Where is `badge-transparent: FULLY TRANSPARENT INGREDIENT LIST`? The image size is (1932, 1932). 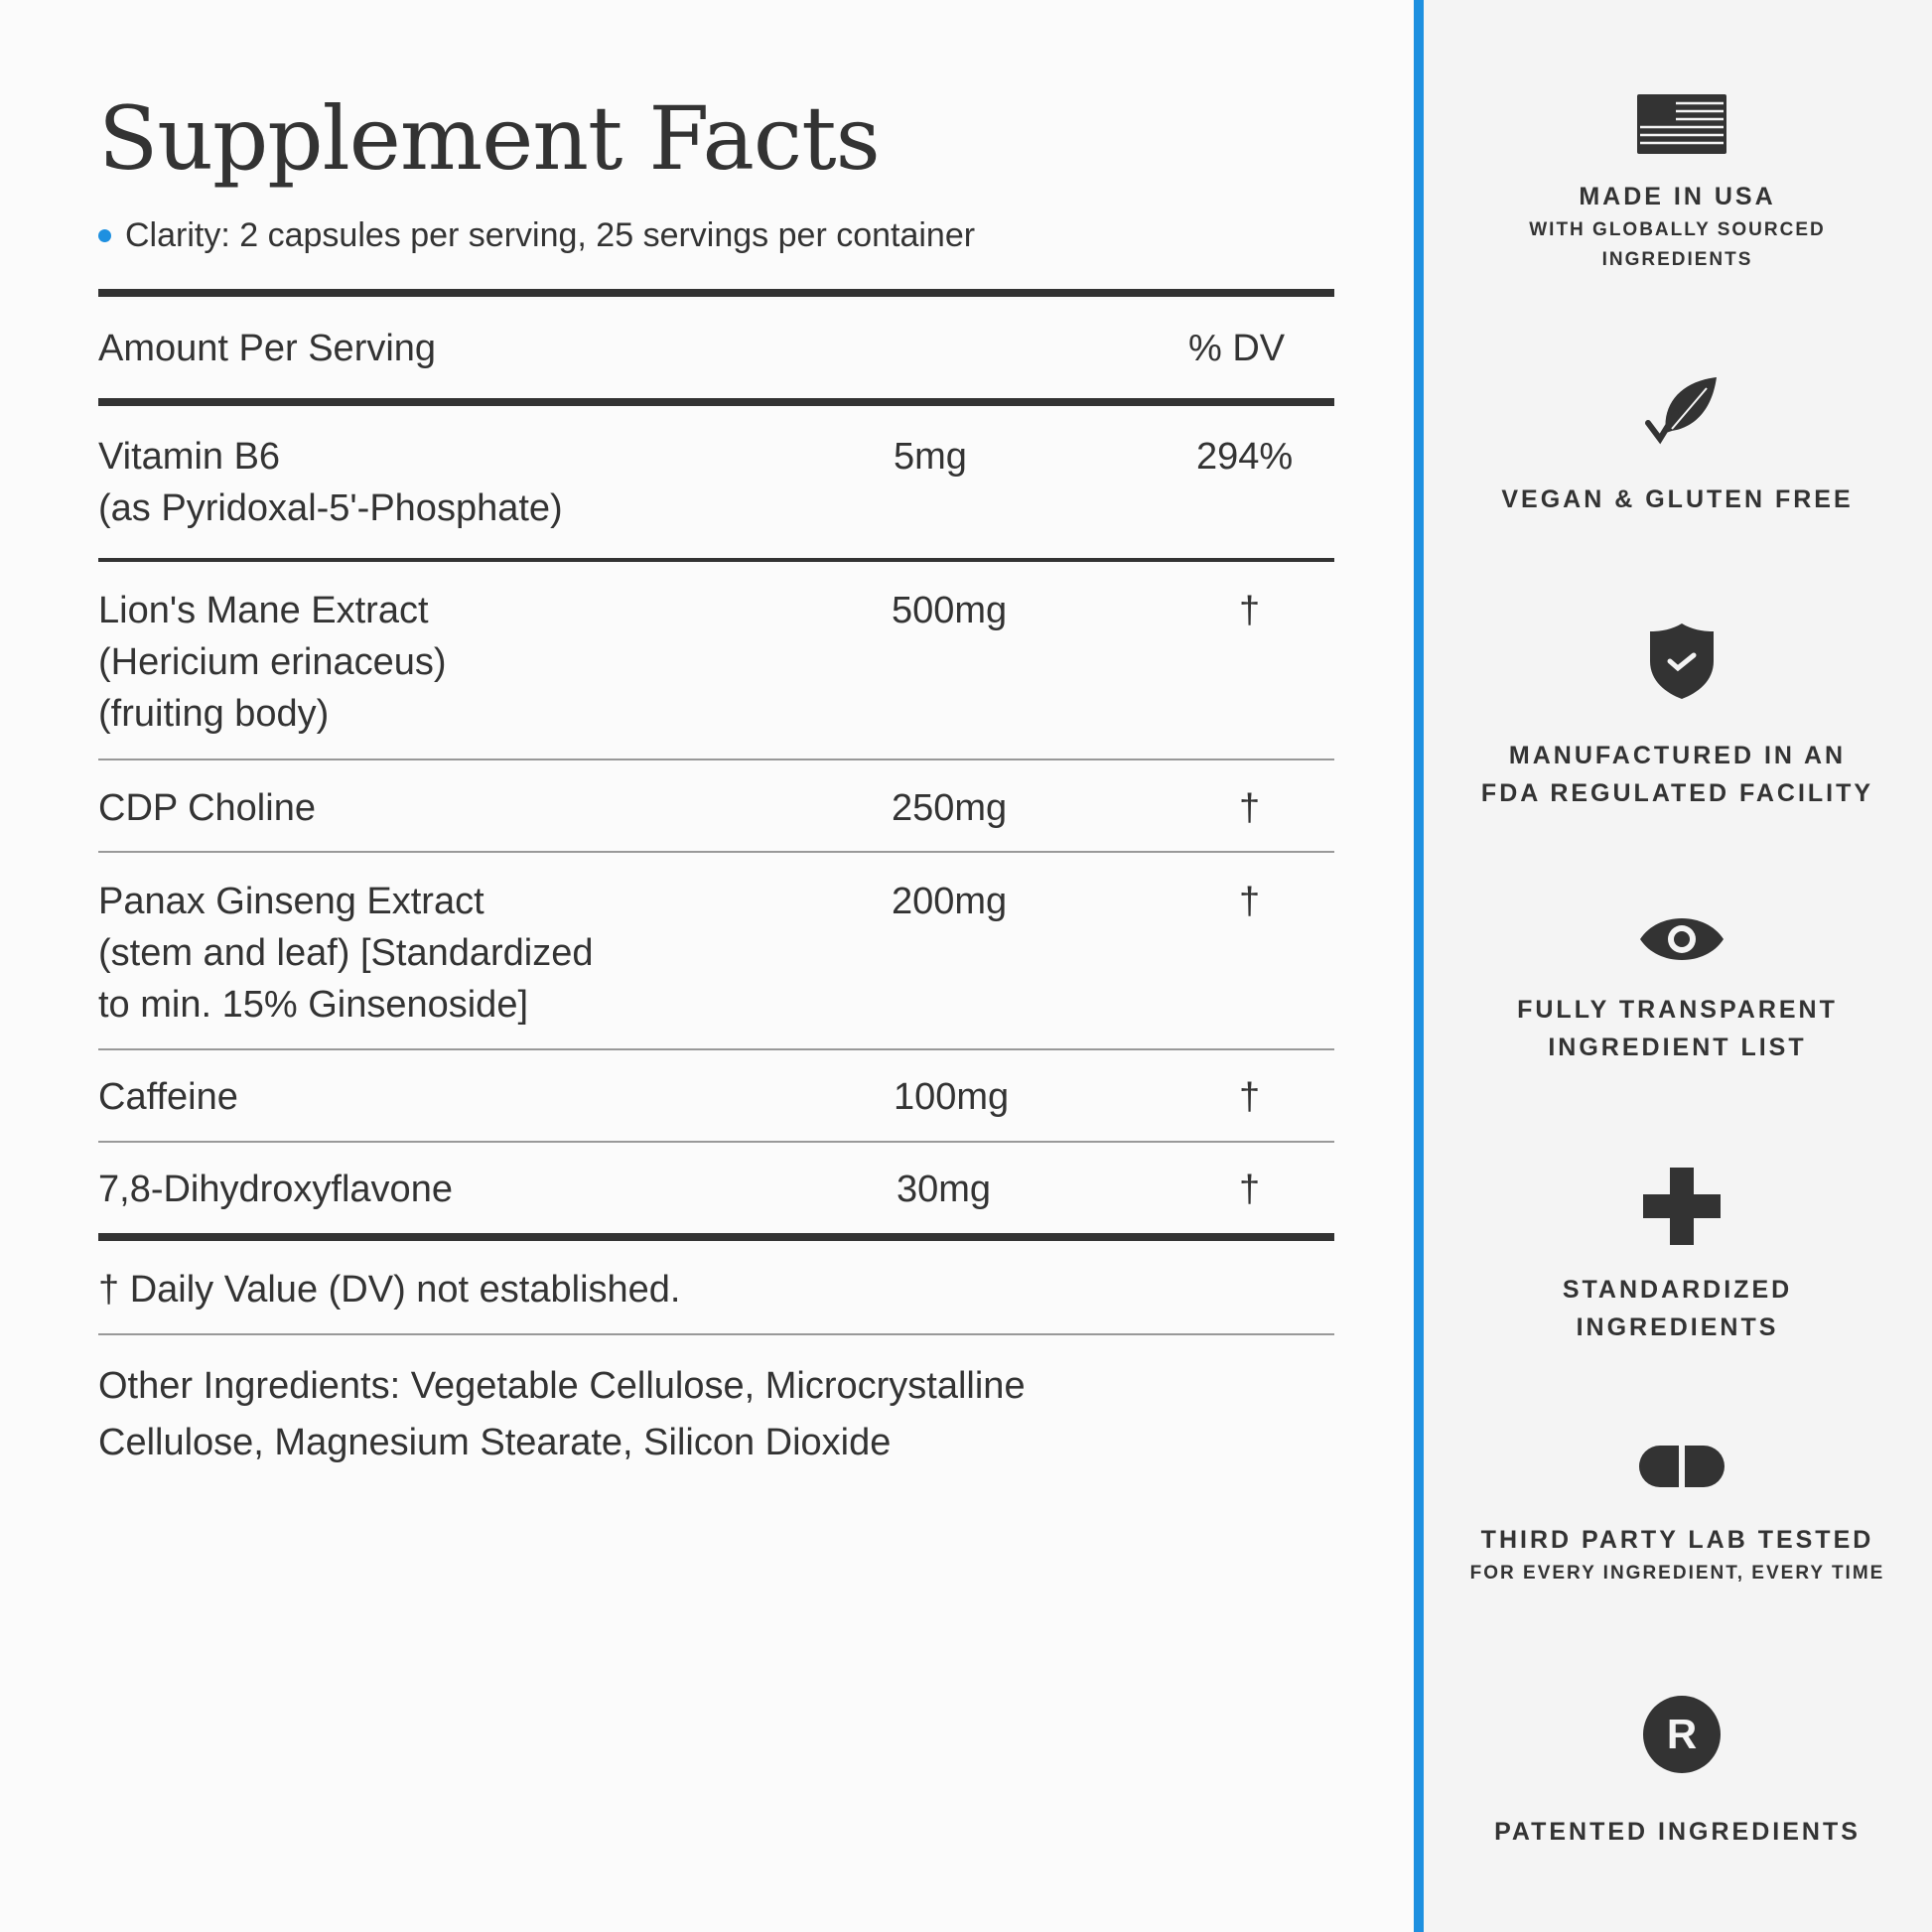
badge-transparent: FULLY TRANSPARENT INGREDIENT LIST is located at coordinates (1677, 1029).